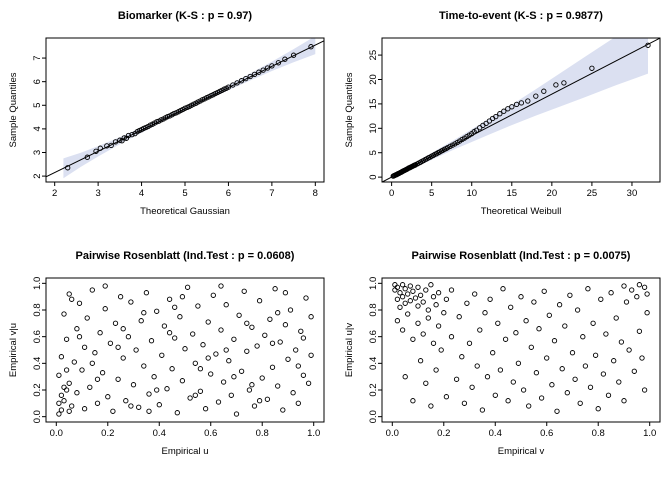 The image size is (672, 480). Describe the element at coordinates (521, 451) in the screenshot. I see `x-axis-label: Empirical v` at that location.